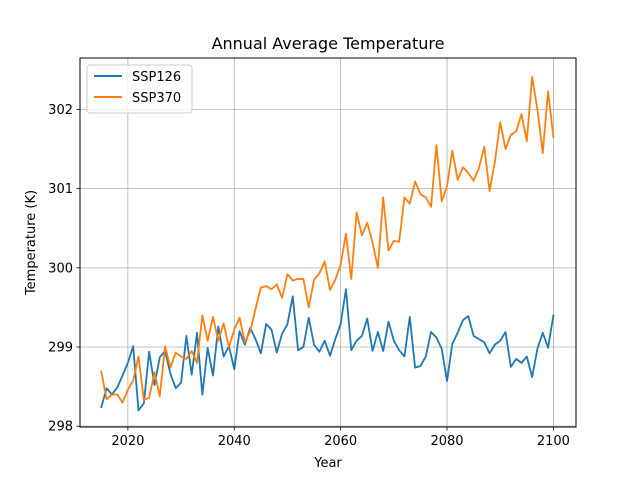 This screenshot has width=640, height=480. What do you see at coordinates (553, 441) in the screenshot?
I see `x-tick-label: 2100` at bounding box center [553, 441].